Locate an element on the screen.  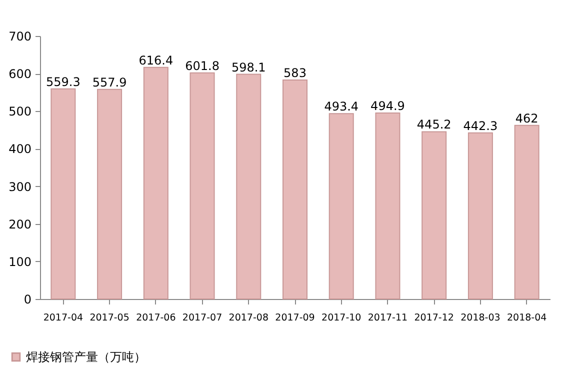
data-label: 557.9 is located at coordinates (109, 82).